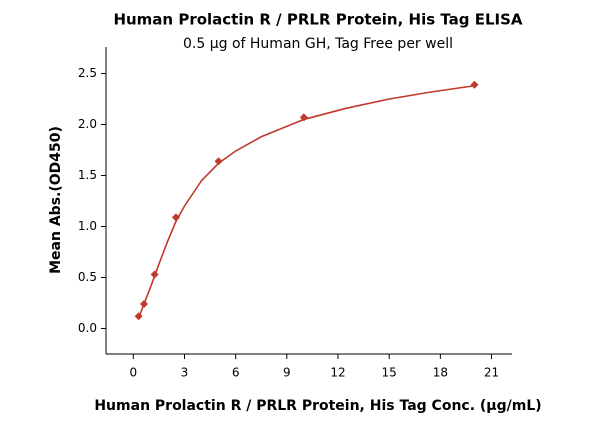  I want to click on chart-subtitle: 0.5 µg of Human GH, Tag Free per well, so click(318, 44).